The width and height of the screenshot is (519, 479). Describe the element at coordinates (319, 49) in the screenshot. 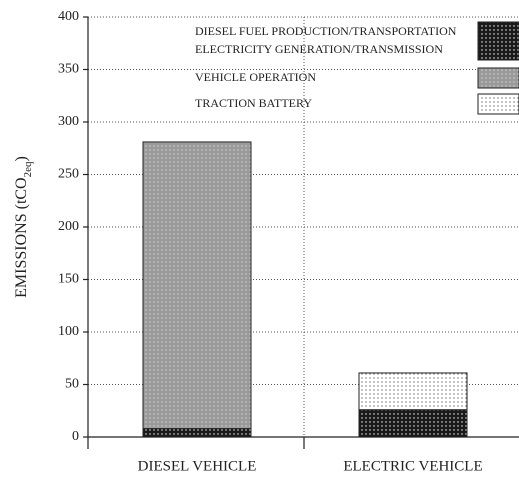

I see `legend-label: ELECTRICITY GENERATION/TRANSMISSION` at that location.